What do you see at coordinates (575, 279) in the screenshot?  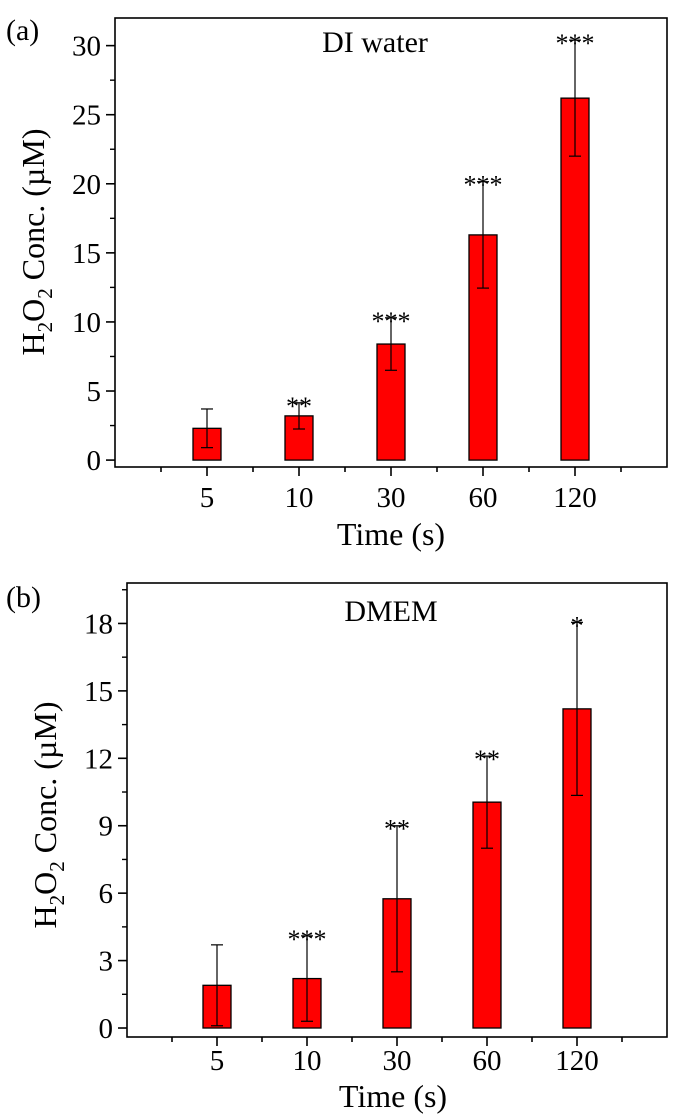 I see `bar` at bounding box center [575, 279].